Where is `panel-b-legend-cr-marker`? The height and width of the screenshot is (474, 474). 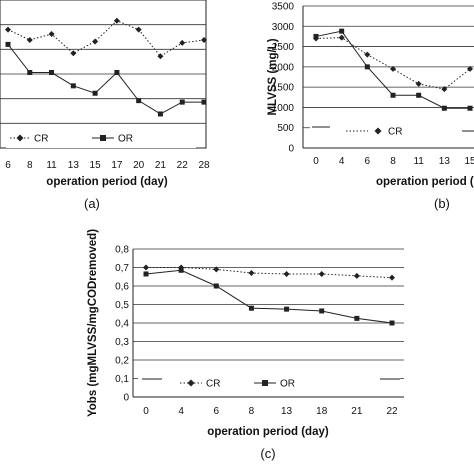
panel-b-legend-cr-marker is located at coordinates (378, 131).